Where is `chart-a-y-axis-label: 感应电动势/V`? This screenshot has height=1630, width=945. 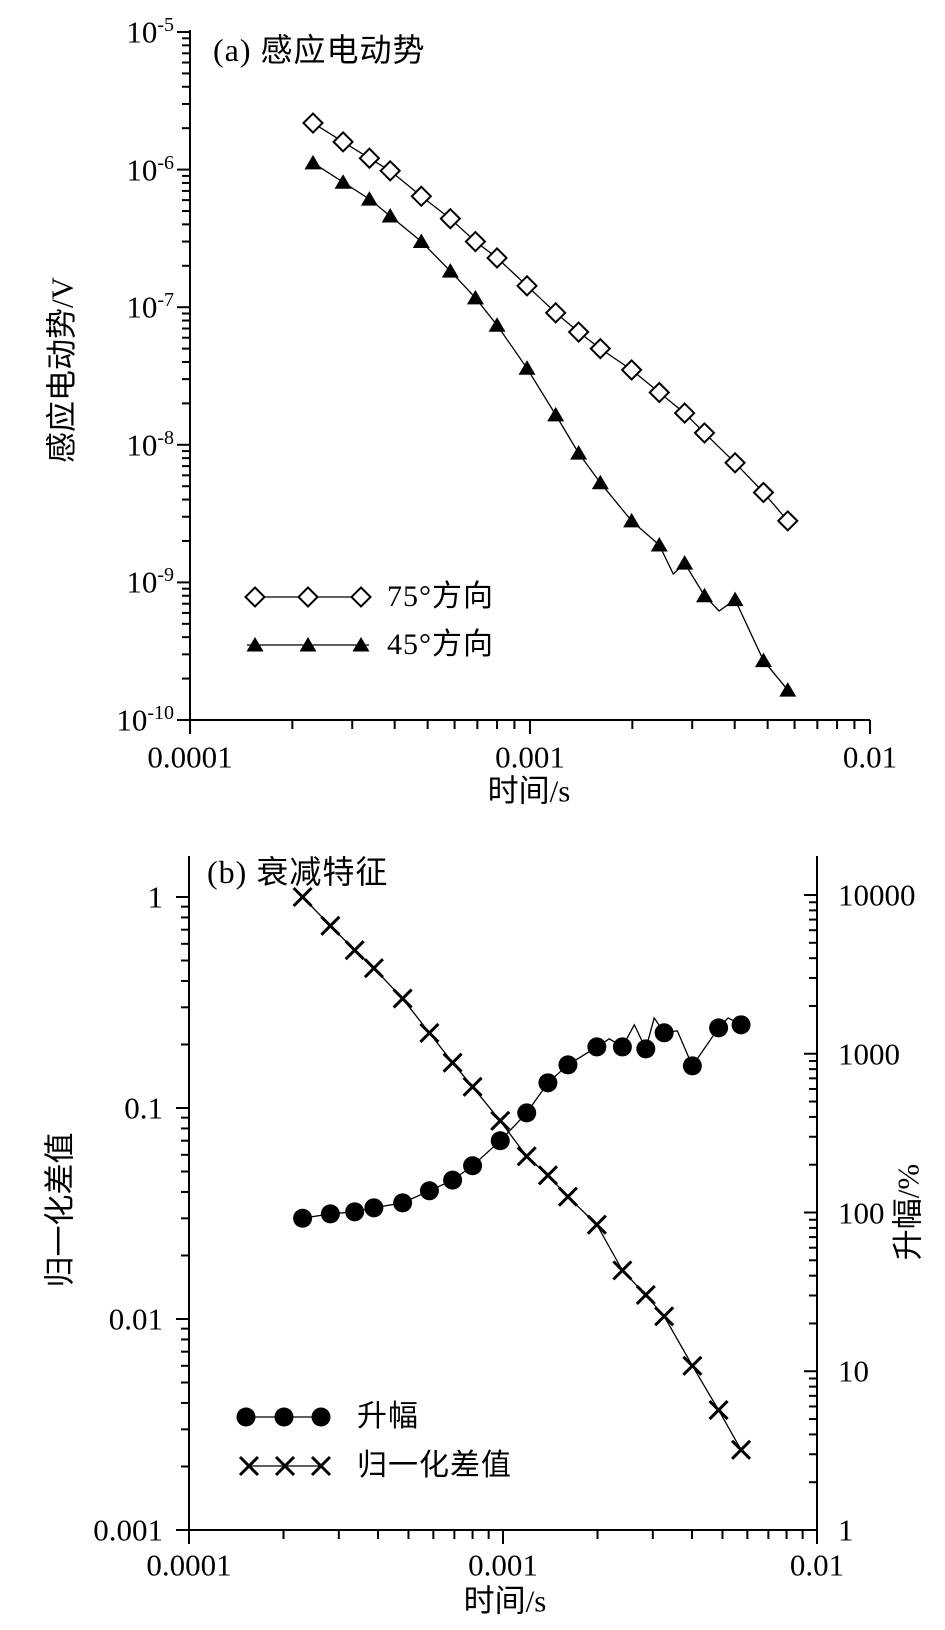 chart-a-y-axis-label: 感应电动势/V is located at coordinates (62, 370).